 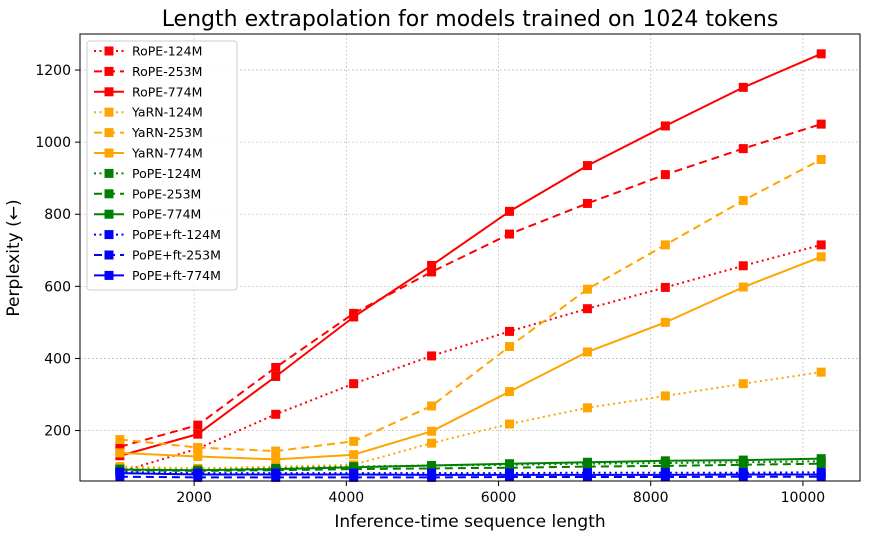 What do you see at coordinates (148, 153) in the screenshot?
I see `legend-item: YaRN-774M` at bounding box center [148, 153].